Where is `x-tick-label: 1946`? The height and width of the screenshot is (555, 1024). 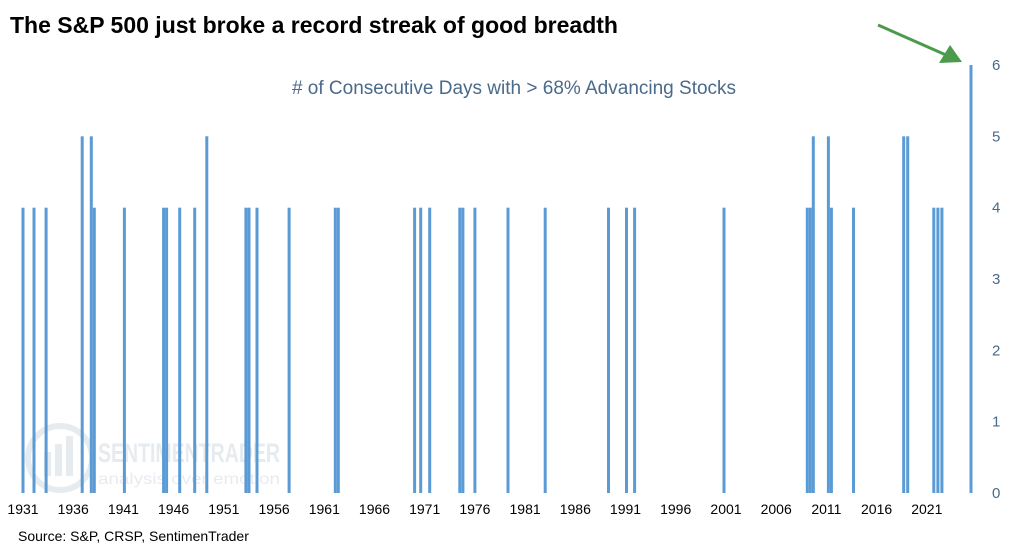
x-tick-label: 1946 is located at coordinates (173, 509).